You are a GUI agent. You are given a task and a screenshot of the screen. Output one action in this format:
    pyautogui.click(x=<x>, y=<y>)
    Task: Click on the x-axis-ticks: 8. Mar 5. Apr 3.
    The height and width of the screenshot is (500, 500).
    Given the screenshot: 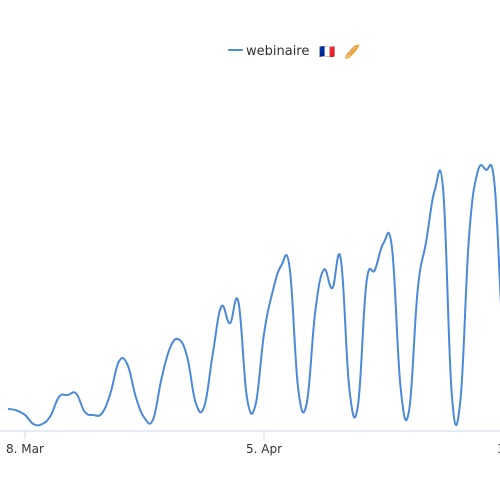 What is the action you would take?
    pyautogui.click(x=253, y=443)
    